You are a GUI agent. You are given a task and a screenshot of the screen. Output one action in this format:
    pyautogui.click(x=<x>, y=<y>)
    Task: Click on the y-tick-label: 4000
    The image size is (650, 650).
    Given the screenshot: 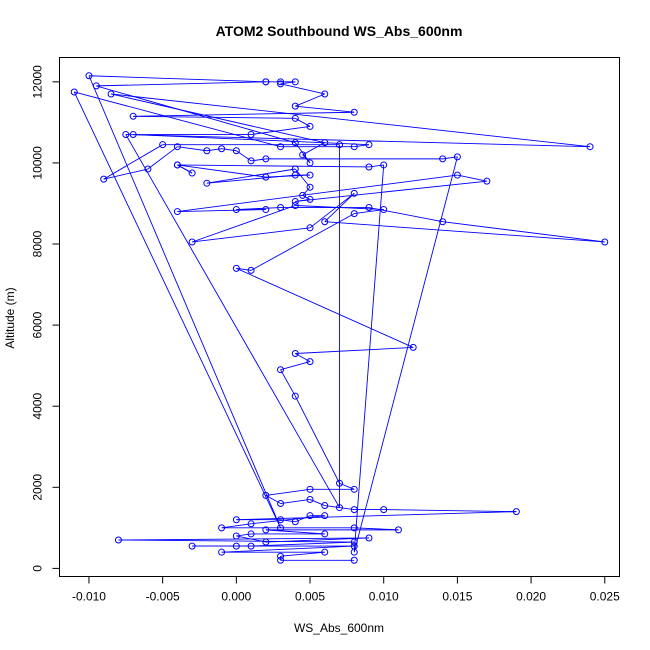 What is the action you would take?
    pyautogui.click(x=38, y=406)
    